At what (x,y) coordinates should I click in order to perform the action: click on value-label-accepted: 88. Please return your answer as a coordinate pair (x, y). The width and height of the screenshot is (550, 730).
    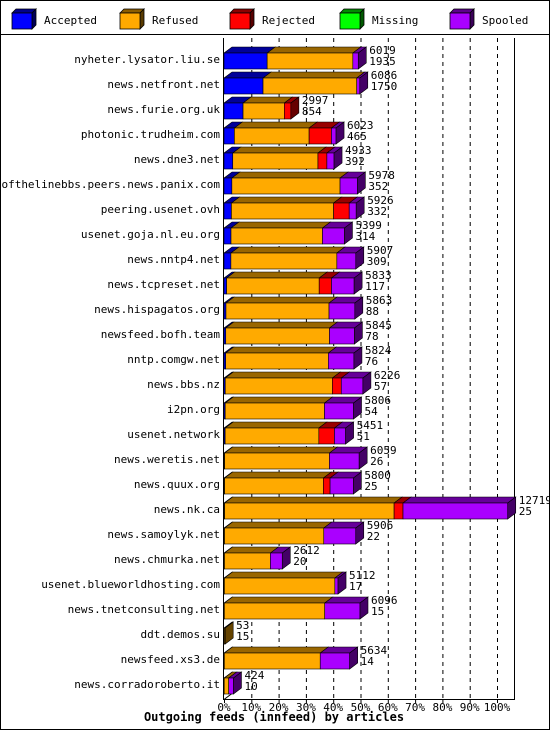
    Looking at the image, I should click on (372, 311).